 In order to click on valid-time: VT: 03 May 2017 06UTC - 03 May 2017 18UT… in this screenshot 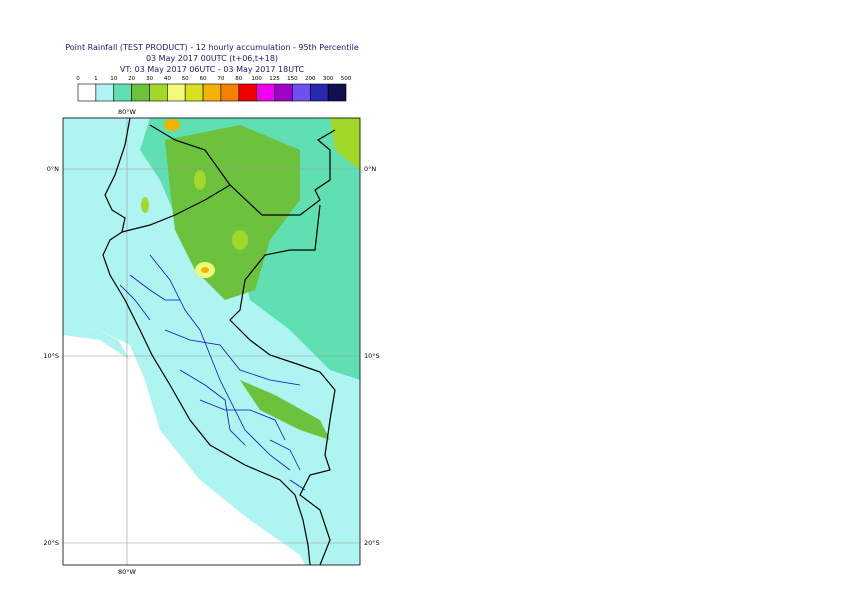, I will do `click(212, 69)`.